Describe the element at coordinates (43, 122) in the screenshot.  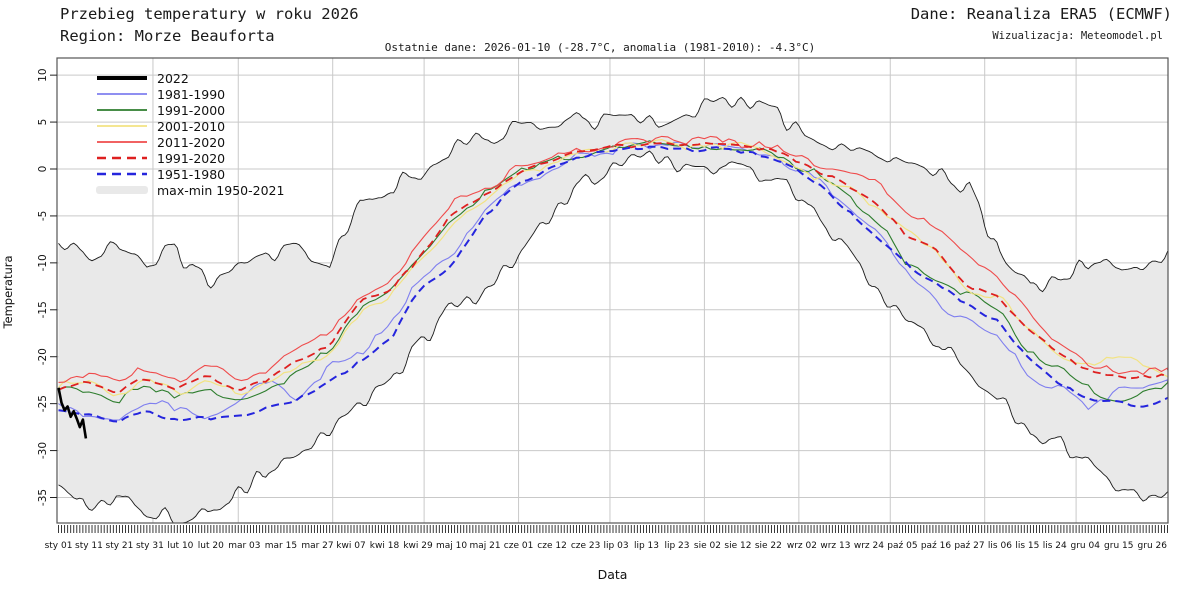
I see `svg-text: 5` at that location.